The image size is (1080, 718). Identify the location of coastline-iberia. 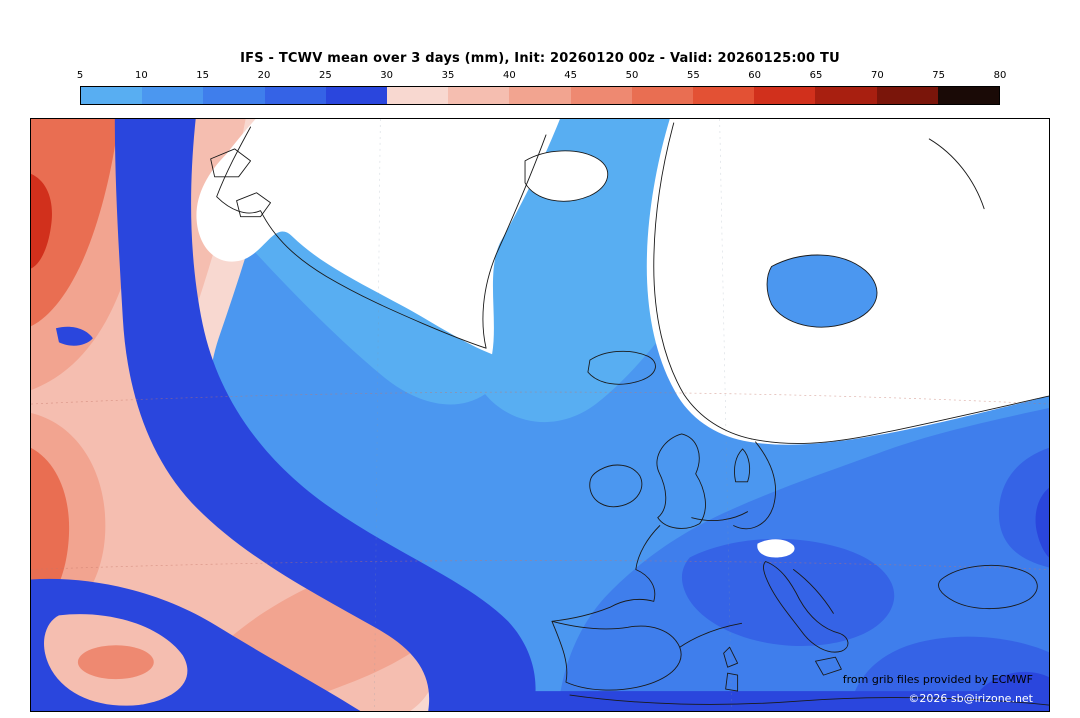
(616, 655).